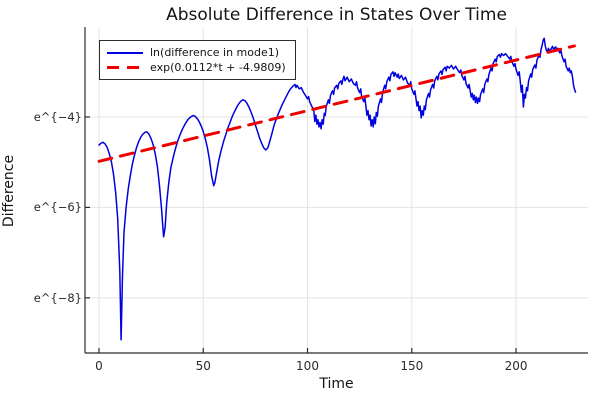 The image size is (600, 400). What do you see at coordinates (57, 297) in the screenshot?
I see `y-tick-label: e^{−8}` at bounding box center [57, 297].